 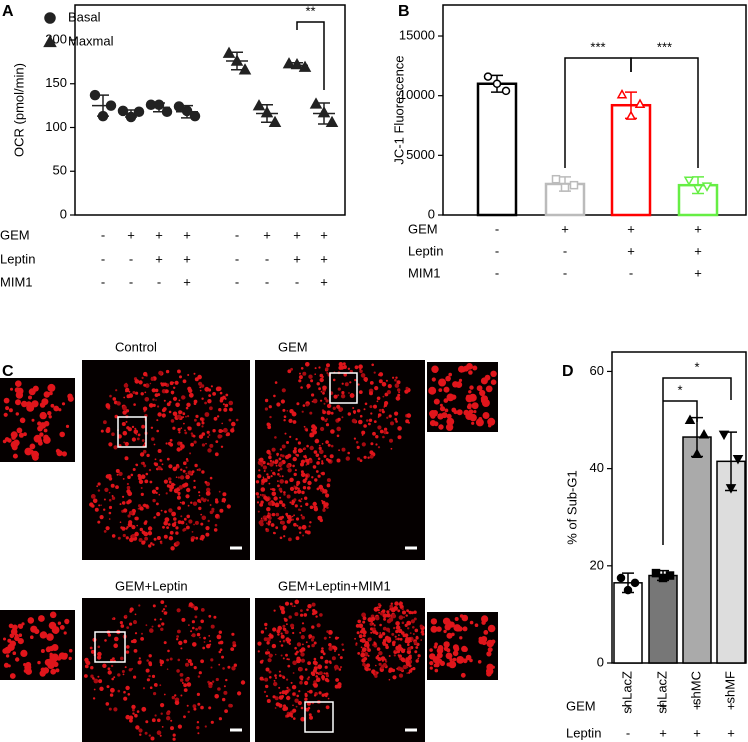 I want to click on condition-value: -, so click(x=267, y=281).